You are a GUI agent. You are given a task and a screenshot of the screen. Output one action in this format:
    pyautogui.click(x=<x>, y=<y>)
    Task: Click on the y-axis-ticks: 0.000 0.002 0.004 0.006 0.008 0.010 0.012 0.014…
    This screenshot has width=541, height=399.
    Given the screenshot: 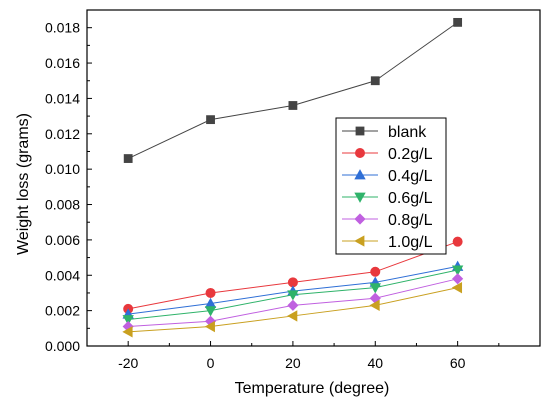 What is the action you would take?
    pyautogui.click(x=68, y=181)
    